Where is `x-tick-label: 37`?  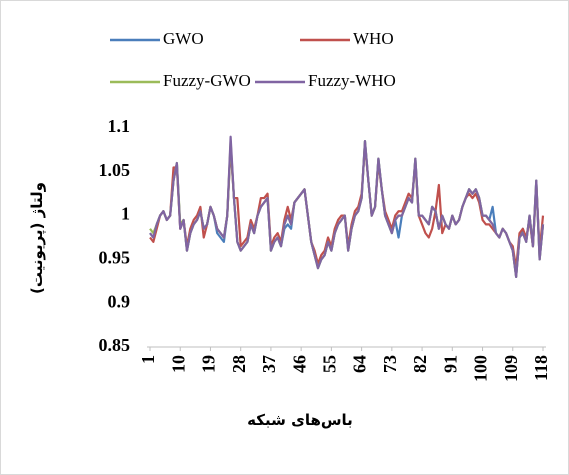
x-tick-label: 37 is located at coordinates (269, 364).